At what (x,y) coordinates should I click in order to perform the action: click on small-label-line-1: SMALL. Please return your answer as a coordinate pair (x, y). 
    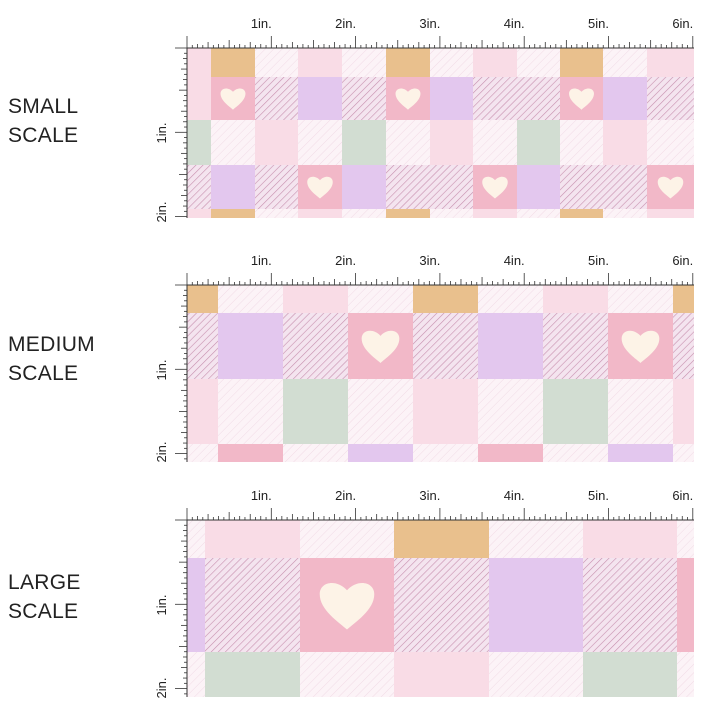
    Looking at the image, I should click on (43, 106).